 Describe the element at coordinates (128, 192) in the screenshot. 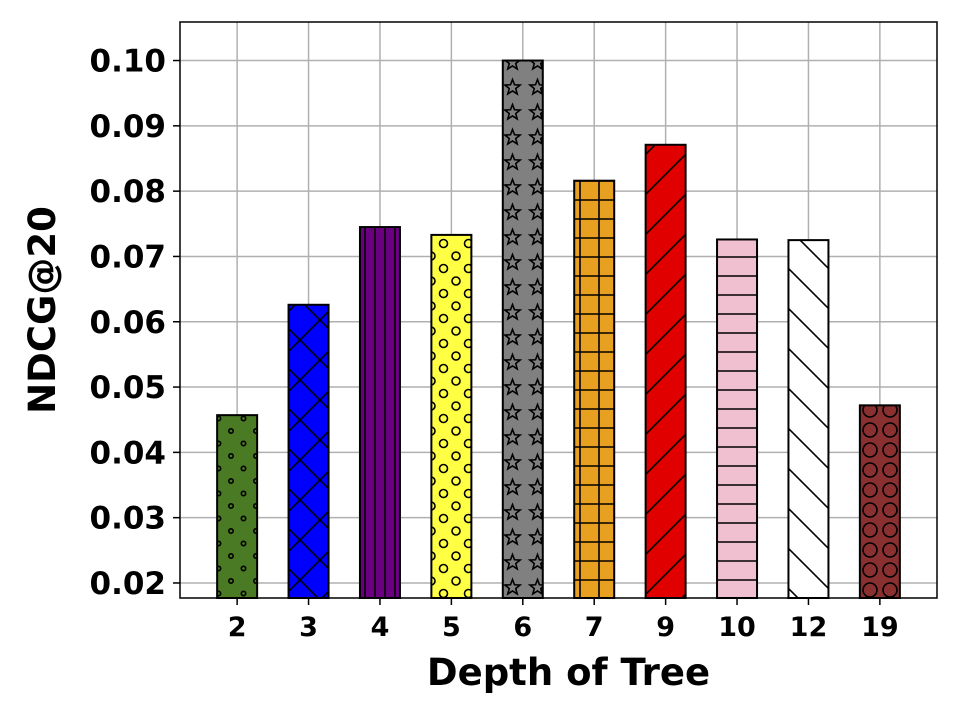

I see `y-tick-label: 0.08` at that location.